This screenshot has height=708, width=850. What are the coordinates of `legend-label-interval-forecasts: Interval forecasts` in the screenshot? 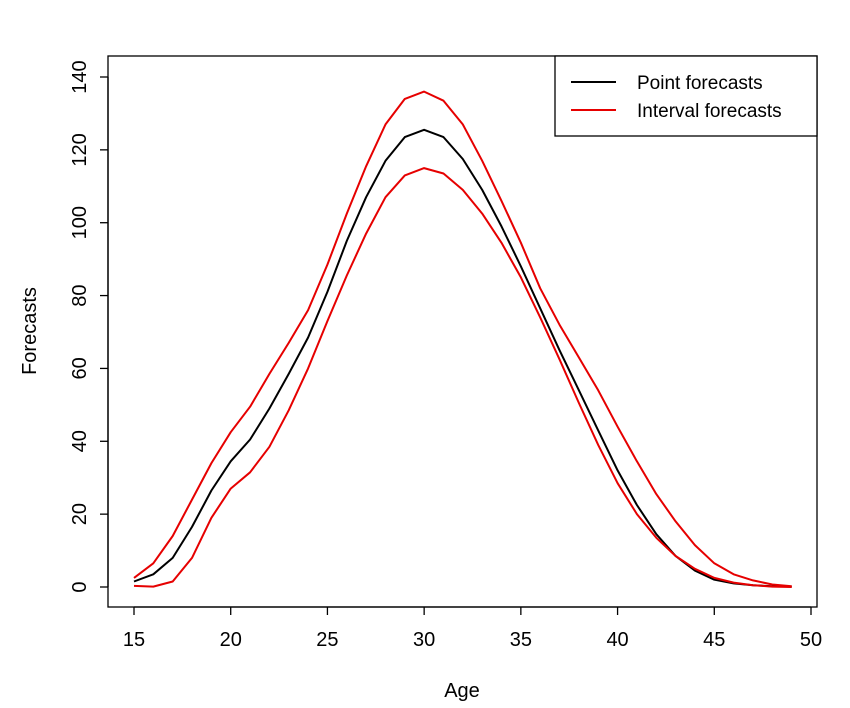 It's located at (709, 111).